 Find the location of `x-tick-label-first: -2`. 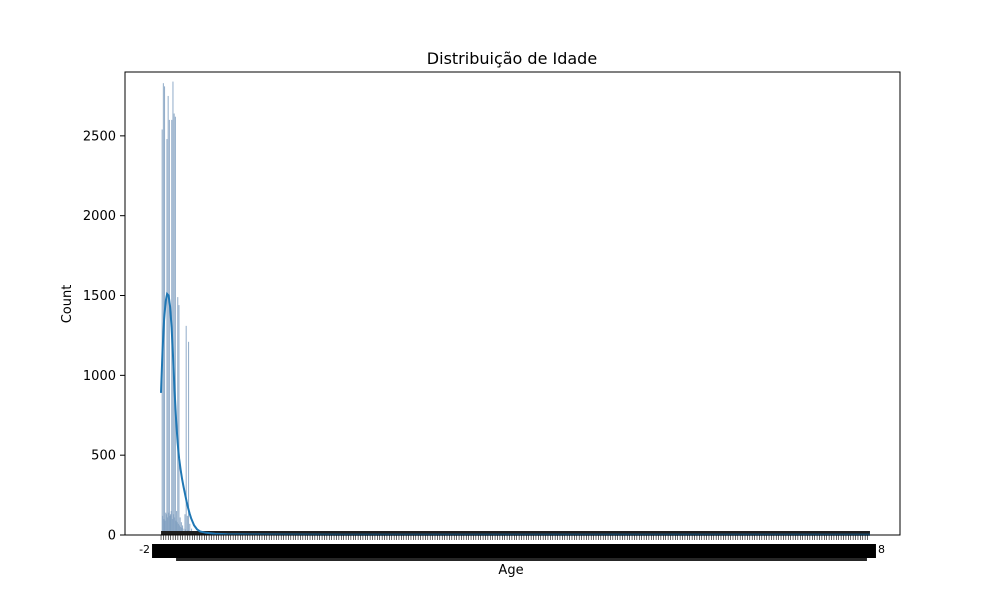

x-tick-label-first: -2 is located at coordinates (144, 549).